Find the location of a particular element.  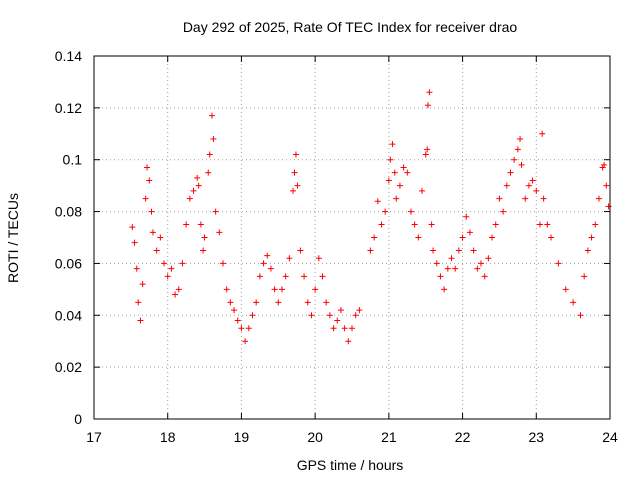

y-tick-label: 0.02 is located at coordinates (68, 367).